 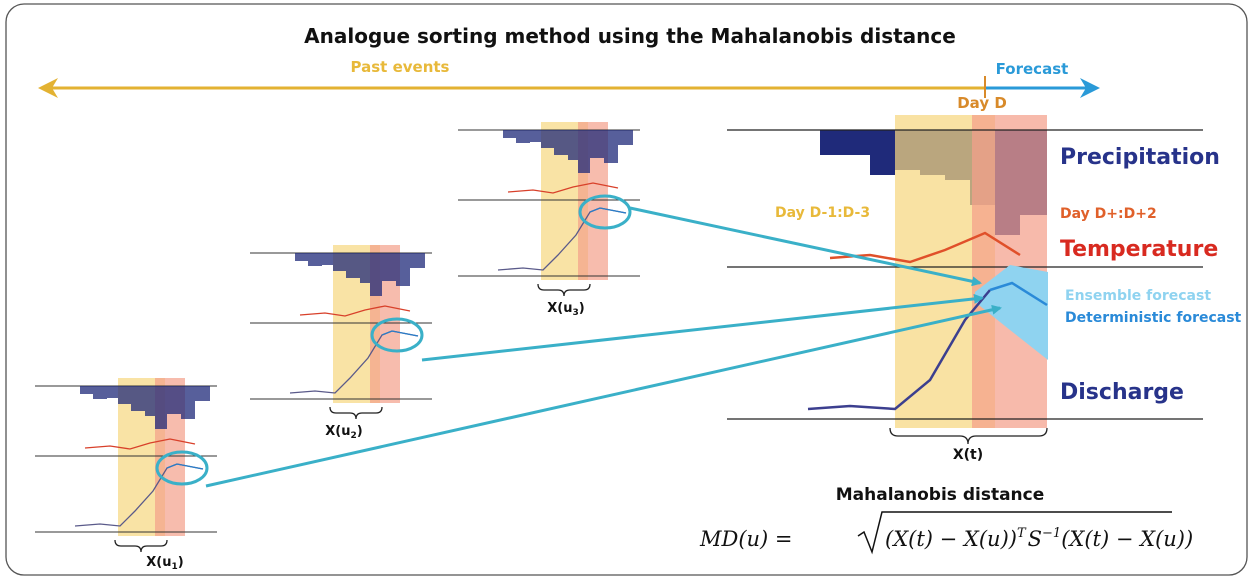 What do you see at coordinates (1035, 539) in the screenshot?
I see `text-part: S` at bounding box center [1035, 539].